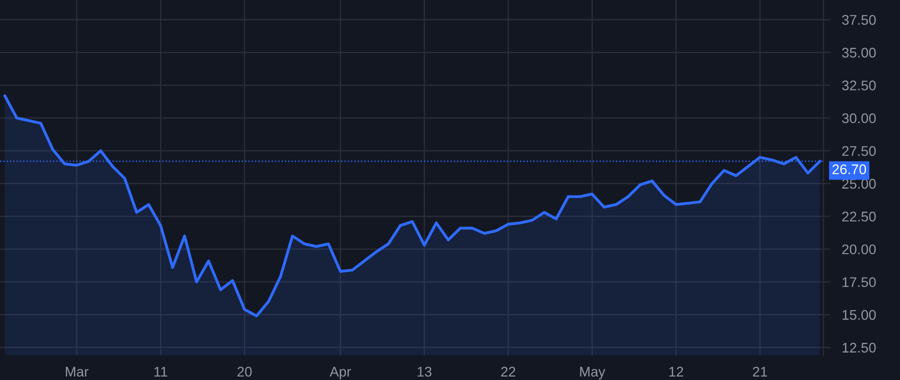 This screenshot has height=380, width=900. I want to click on y-tick-label: 12.50, so click(859, 347).